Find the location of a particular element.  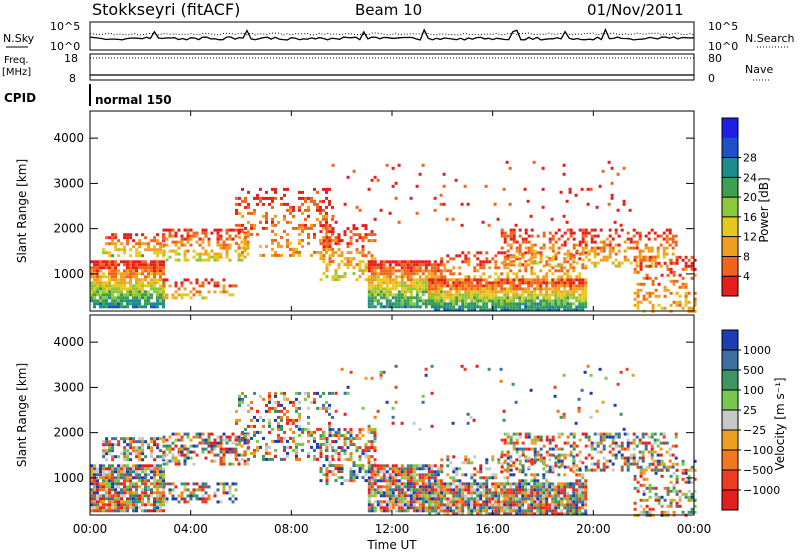

date-title: 01/Nov/2011 is located at coordinates (635, 10).